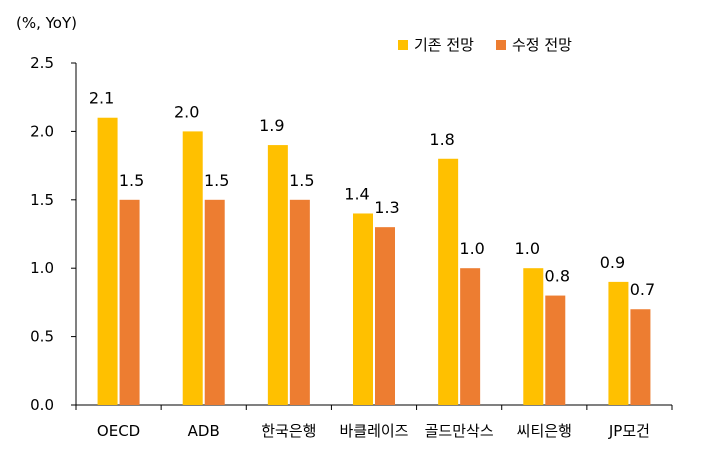 The width and height of the screenshot is (711, 461). Describe the element at coordinates (42, 131) in the screenshot. I see `y-tick-label: 2.0` at that location.